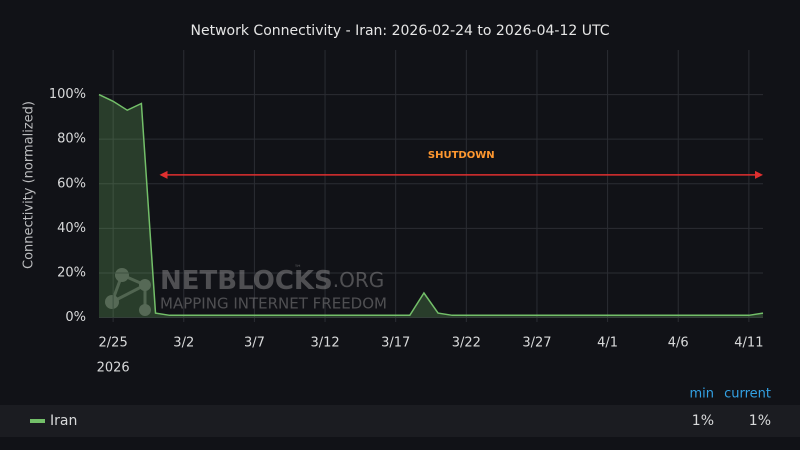 The width and height of the screenshot is (800, 450). What do you see at coordinates (461, 155) in the screenshot?
I see `annotation-text: SHUTDOWN` at bounding box center [461, 155].